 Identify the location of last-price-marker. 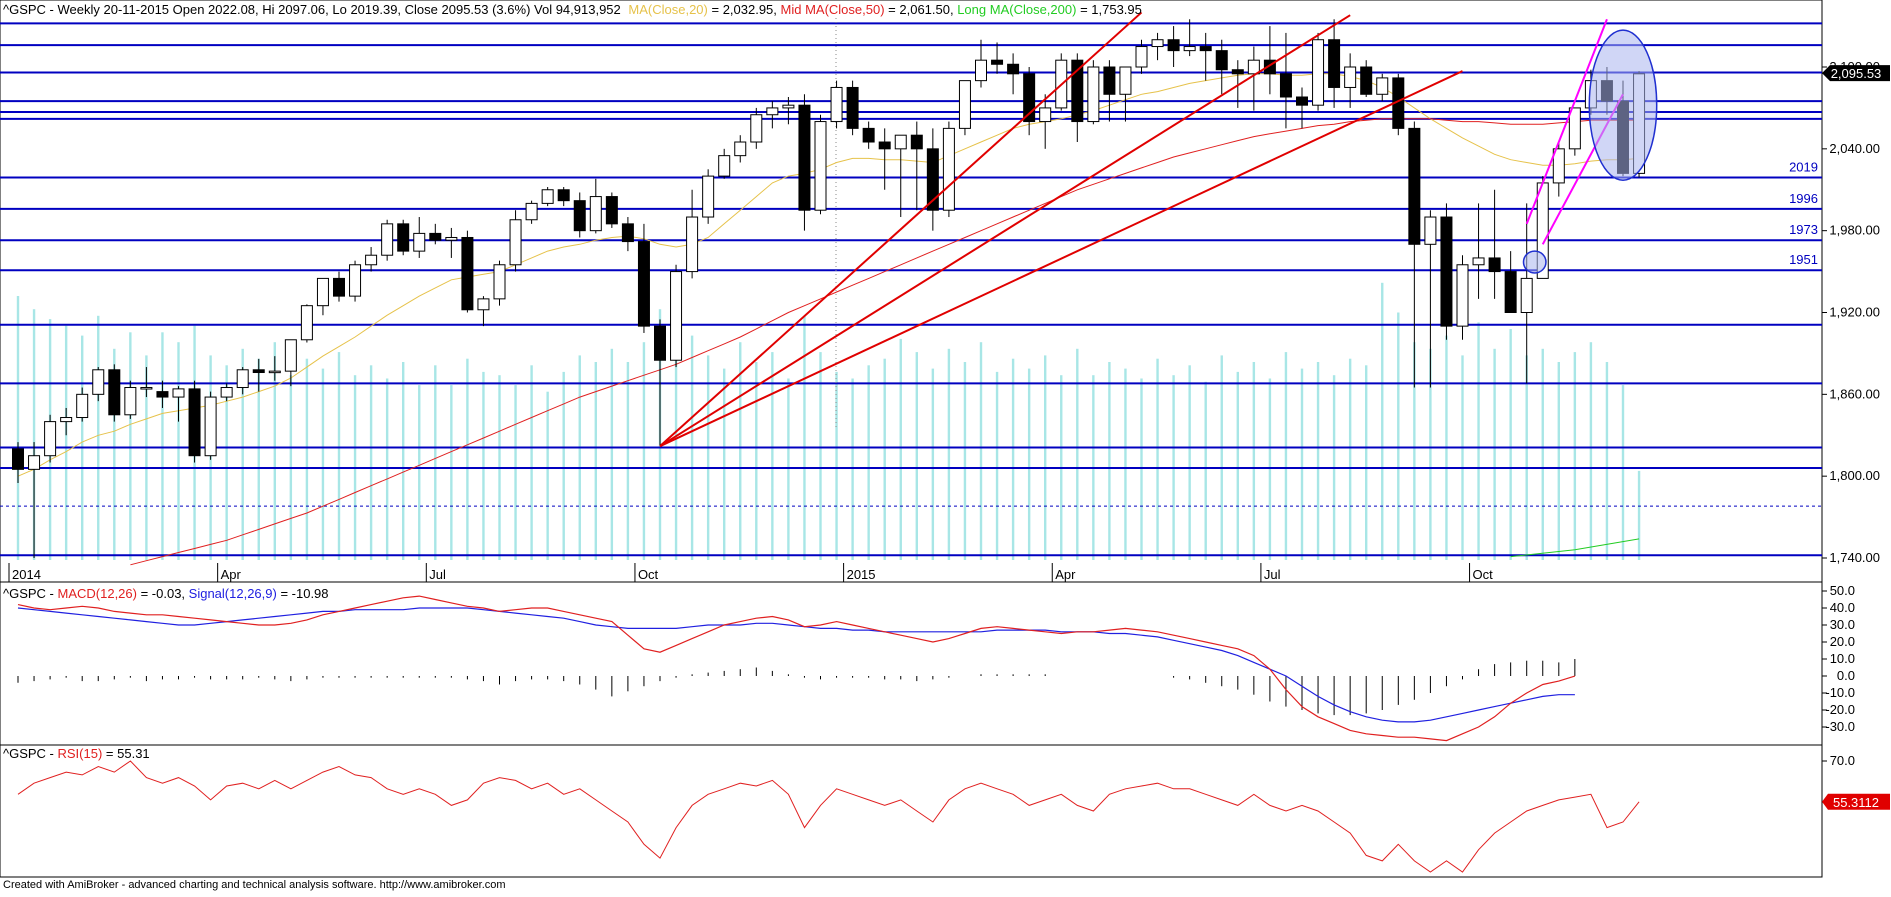
(1856, 73).